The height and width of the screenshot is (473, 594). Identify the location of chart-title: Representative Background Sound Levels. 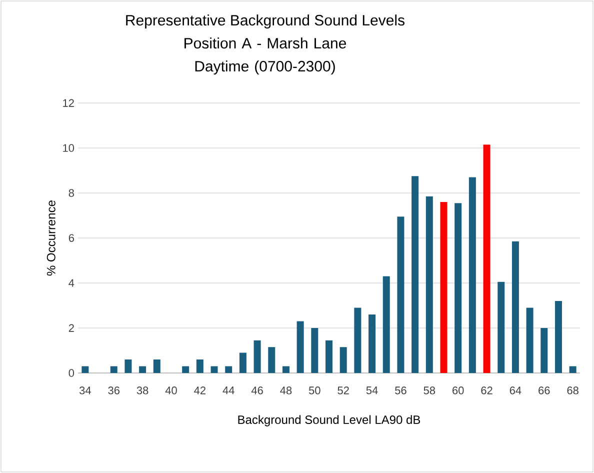
(265, 21).